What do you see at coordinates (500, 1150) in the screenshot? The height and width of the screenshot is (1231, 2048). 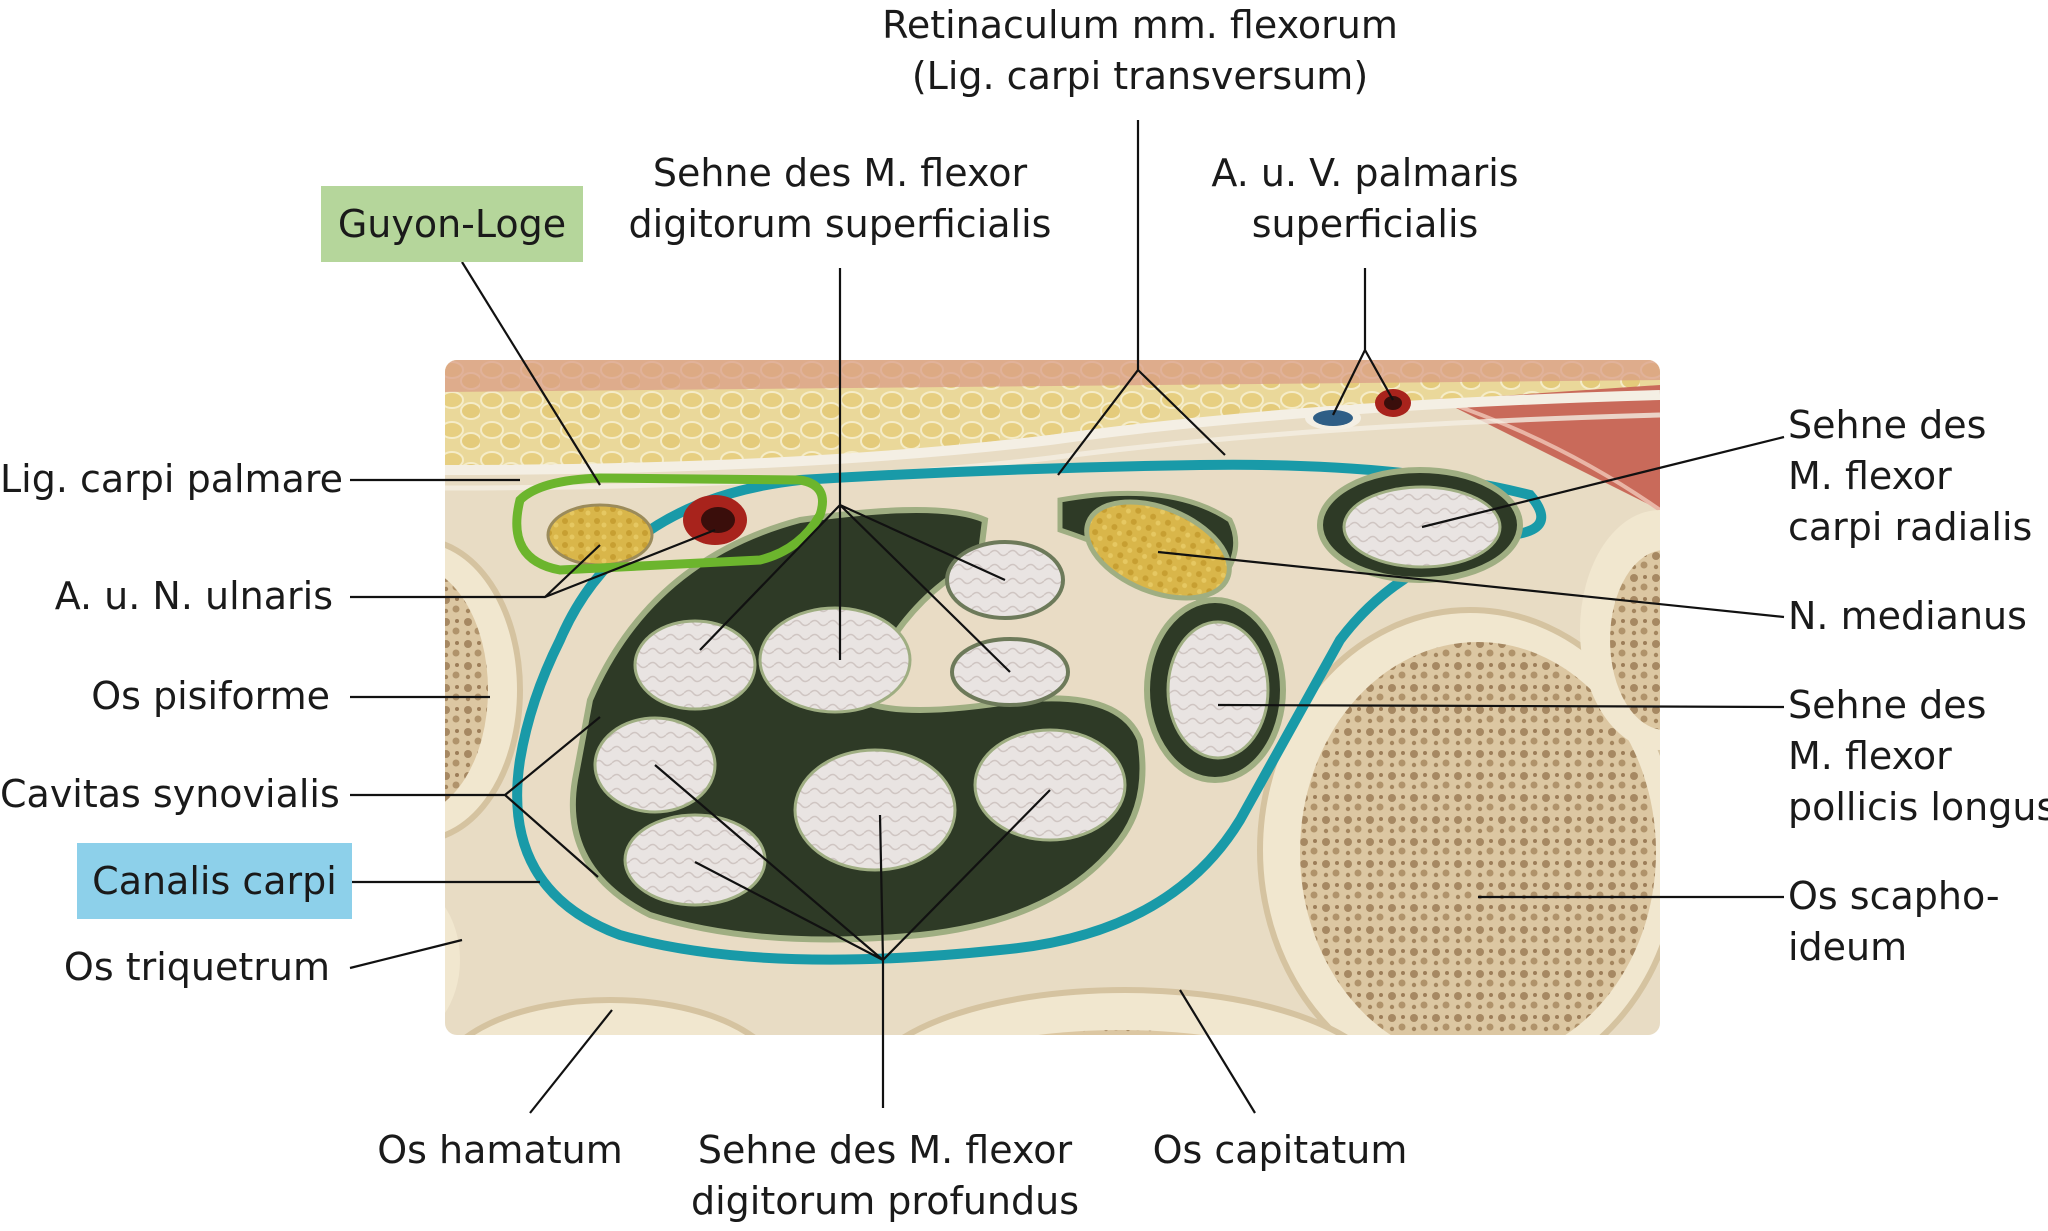 I see `label-os-hamatum: Os hamatum` at bounding box center [500, 1150].